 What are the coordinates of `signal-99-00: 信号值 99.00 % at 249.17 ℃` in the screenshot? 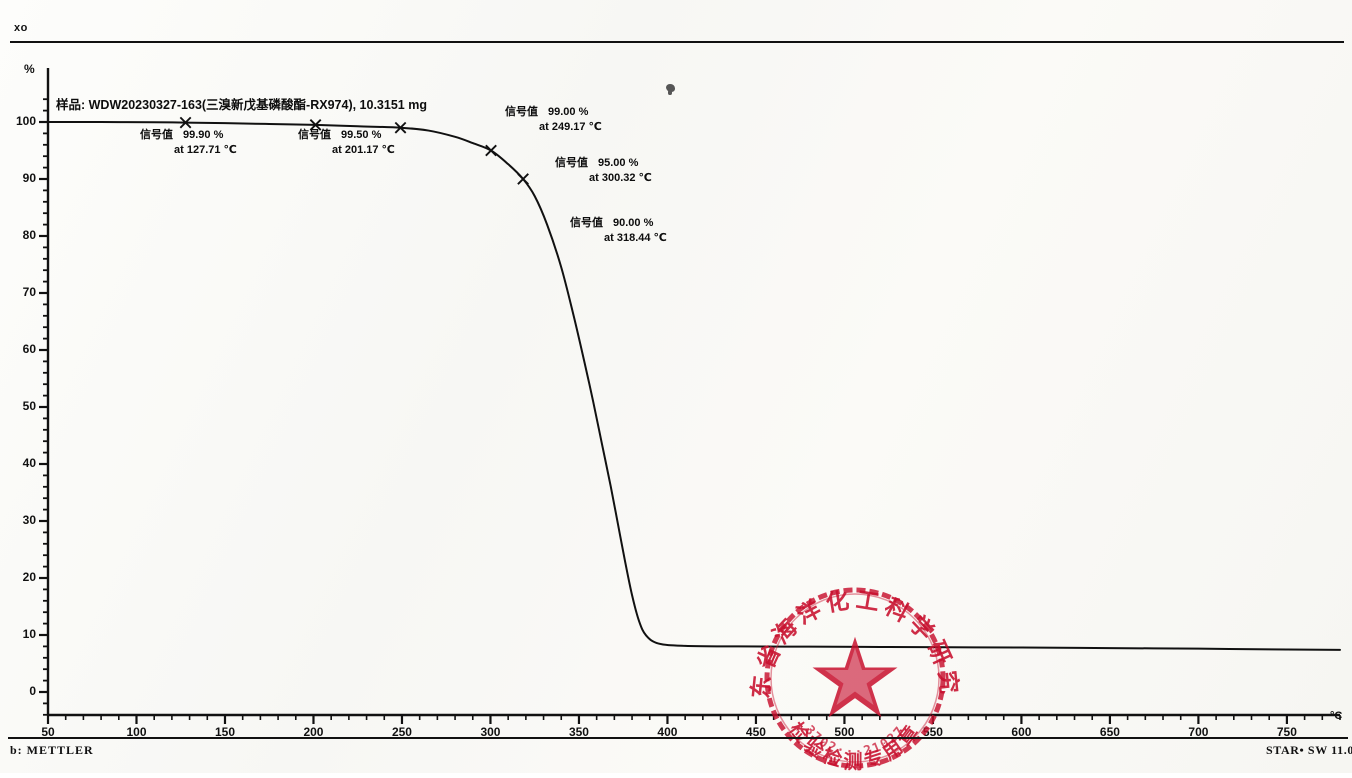 It's located at (553, 120).